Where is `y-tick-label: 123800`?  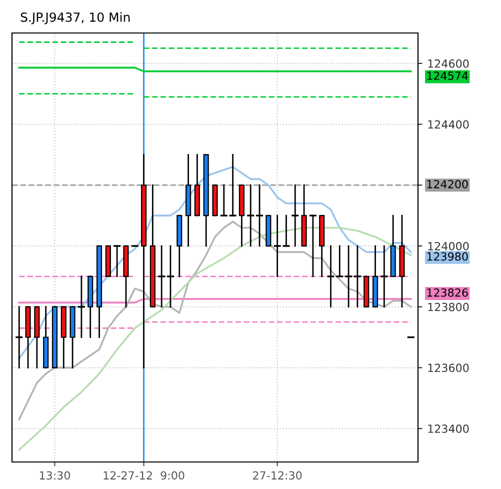 y-tick-label: 123800 is located at coordinates (448, 307).